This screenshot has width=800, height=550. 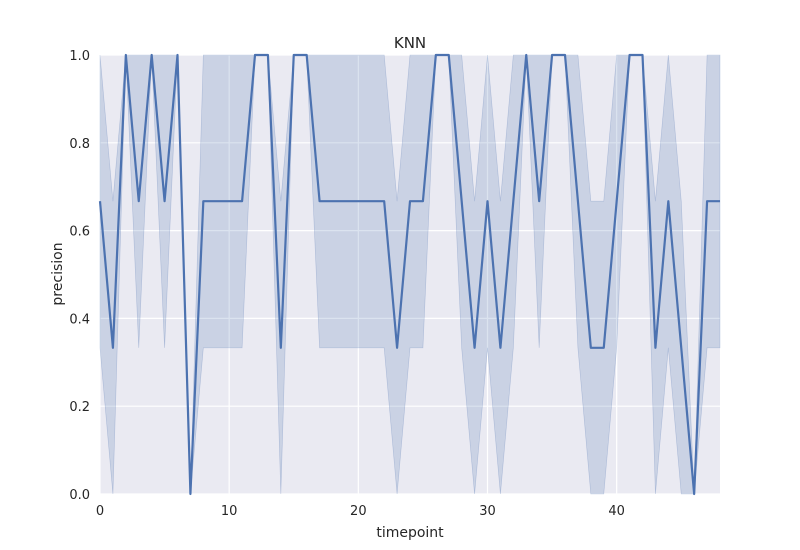 What do you see at coordinates (79, 144) in the screenshot?
I see `y-tick-label: 0.8` at bounding box center [79, 144].